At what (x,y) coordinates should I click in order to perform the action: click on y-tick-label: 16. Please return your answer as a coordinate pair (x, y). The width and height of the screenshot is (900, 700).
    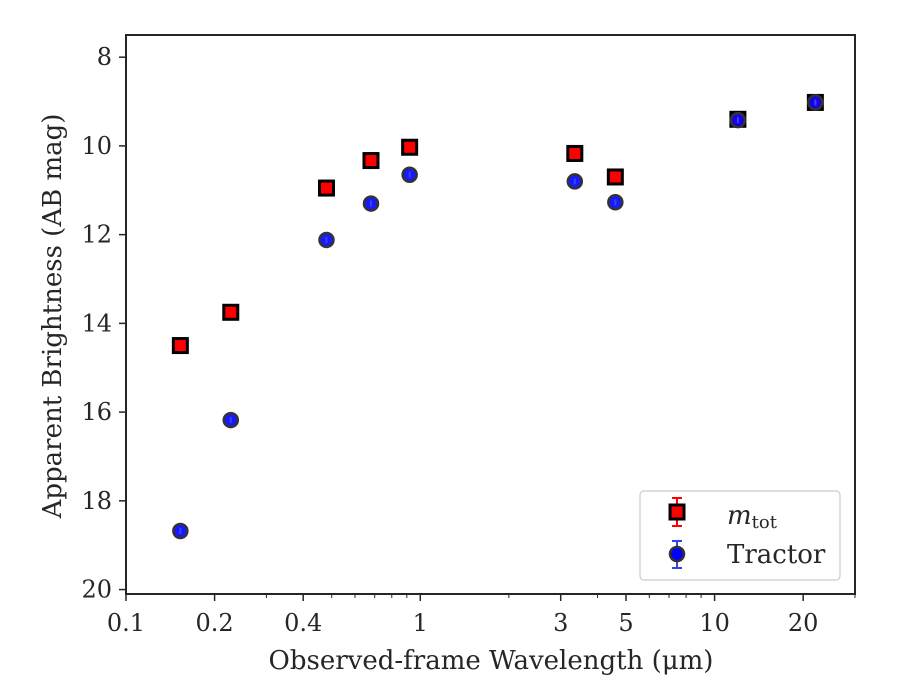
    Looking at the image, I should click on (96, 412).